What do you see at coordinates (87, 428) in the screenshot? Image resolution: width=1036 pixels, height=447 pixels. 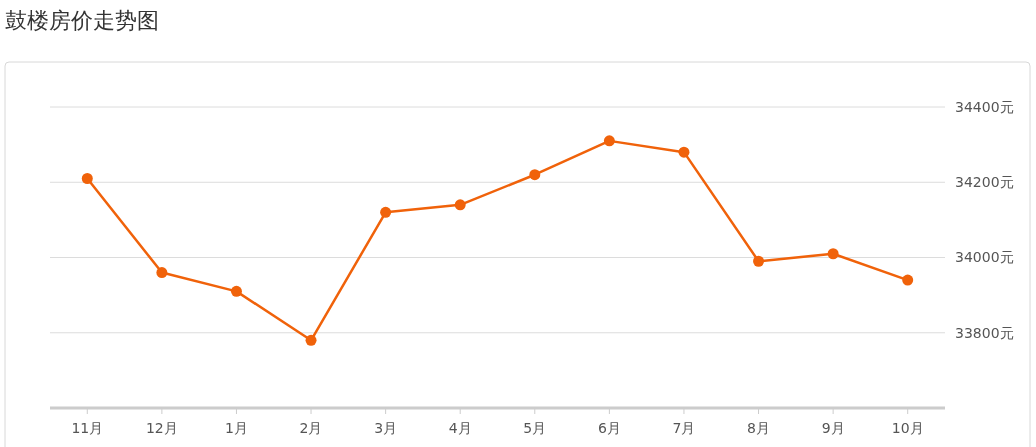 I see `x-tick-label: 11月` at bounding box center [87, 428].